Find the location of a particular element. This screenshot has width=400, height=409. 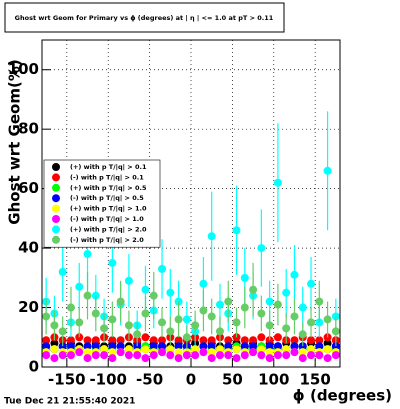

y-axis-label: Ghost wrt Geom(%) is located at coordinates (15, 141).